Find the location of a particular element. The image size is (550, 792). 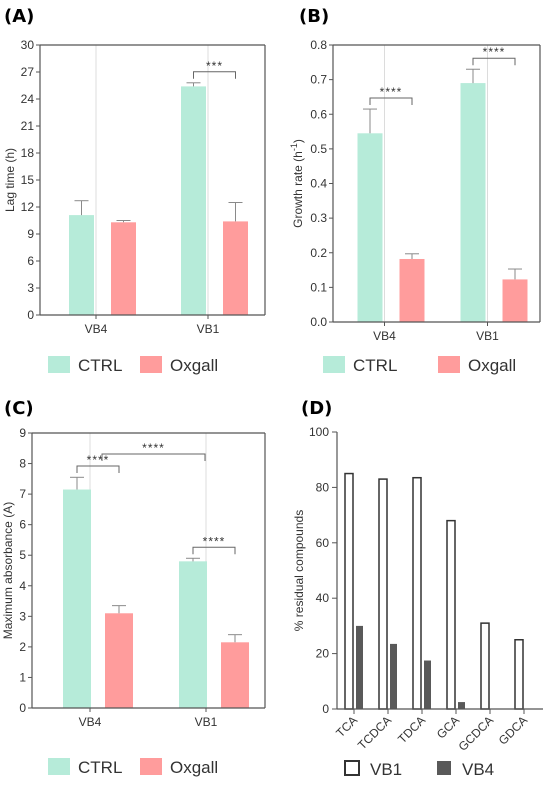

panel-label-b: (B) is located at coordinates (314, 16).